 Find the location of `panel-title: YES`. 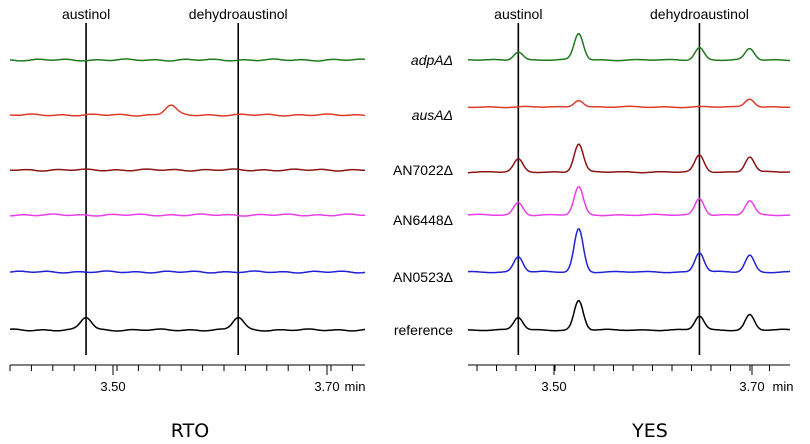

panel-title: YES is located at coordinates (649, 431).